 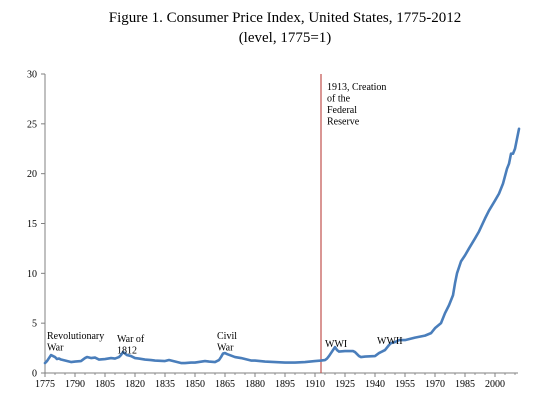 I want to click on x-tick-label: 2000, so click(x=495, y=384).